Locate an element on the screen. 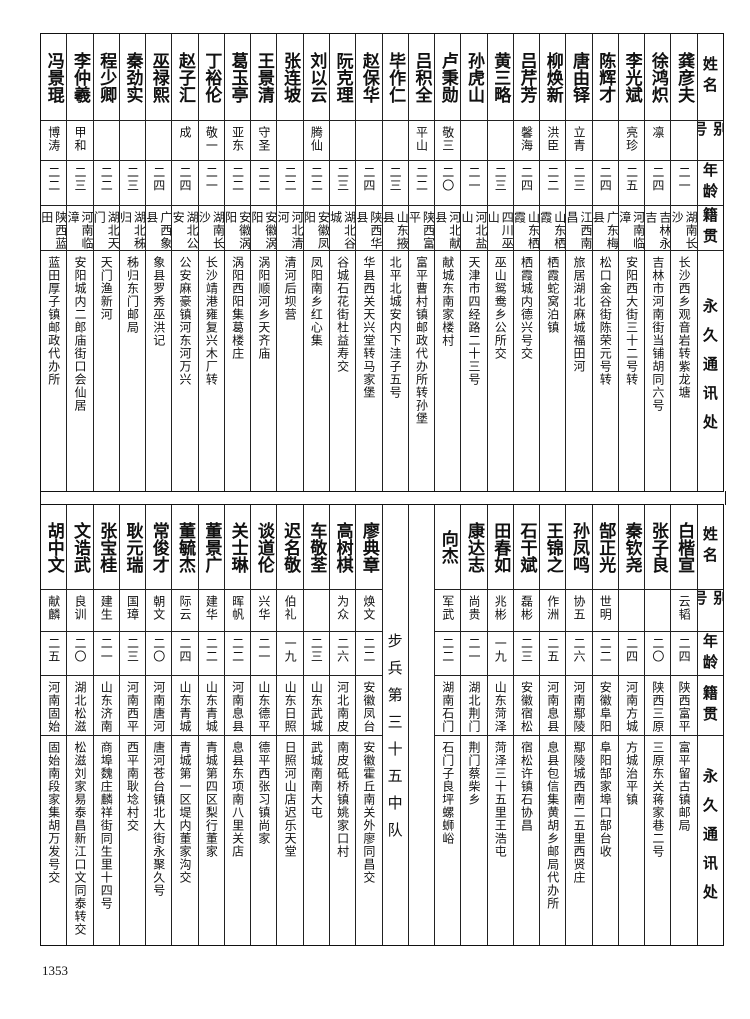 The width and height of the screenshot is (750, 1019). header-cell-address: 永久通讯处 is located at coordinates (710, 840).